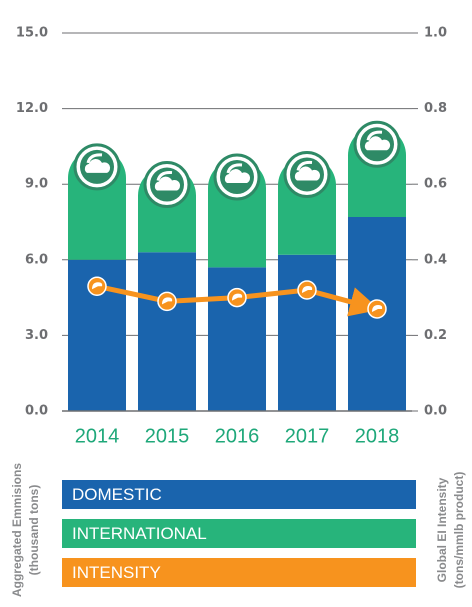 Image resolution: width=472 pixels, height=607 pixels. What do you see at coordinates (36, 259) in the screenshot?
I see `y-tick-label: 6.0` at bounding box center [36, 259].